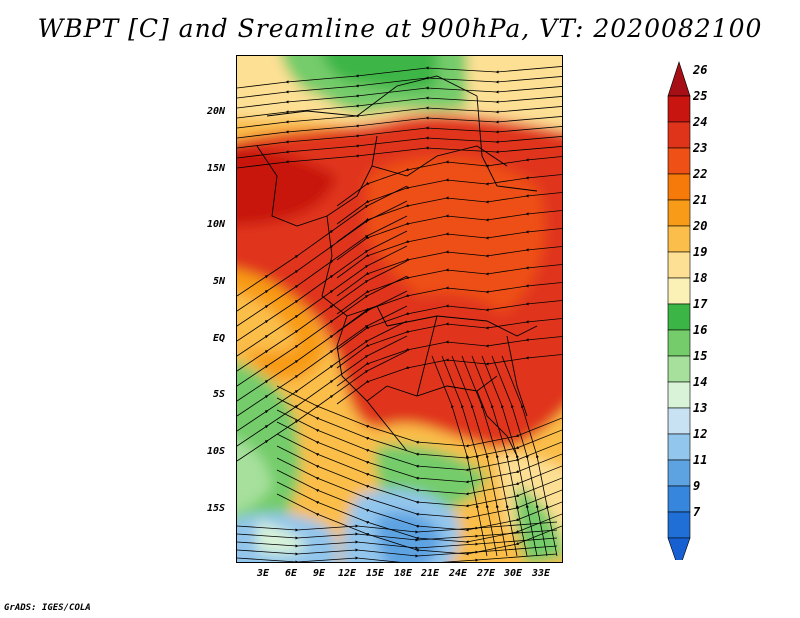 The image size is (800, 618). I want to click on lat-label-15n: 15N, so click(216, 168).